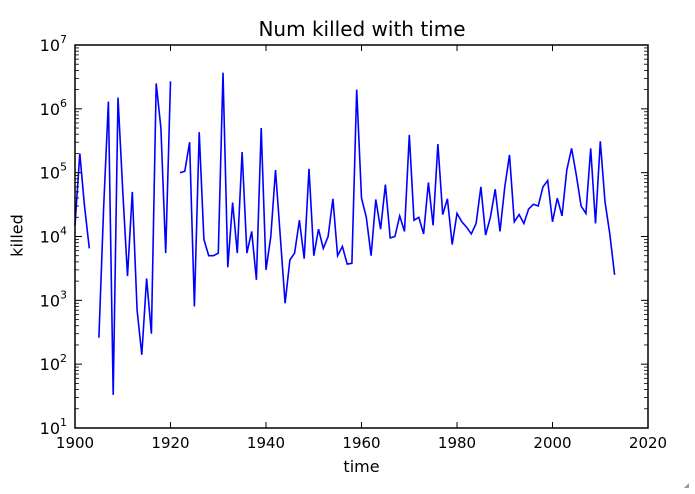 The image size is (695, 494). I want to click on y-tick-label: 10⁵, so click(53, 172).